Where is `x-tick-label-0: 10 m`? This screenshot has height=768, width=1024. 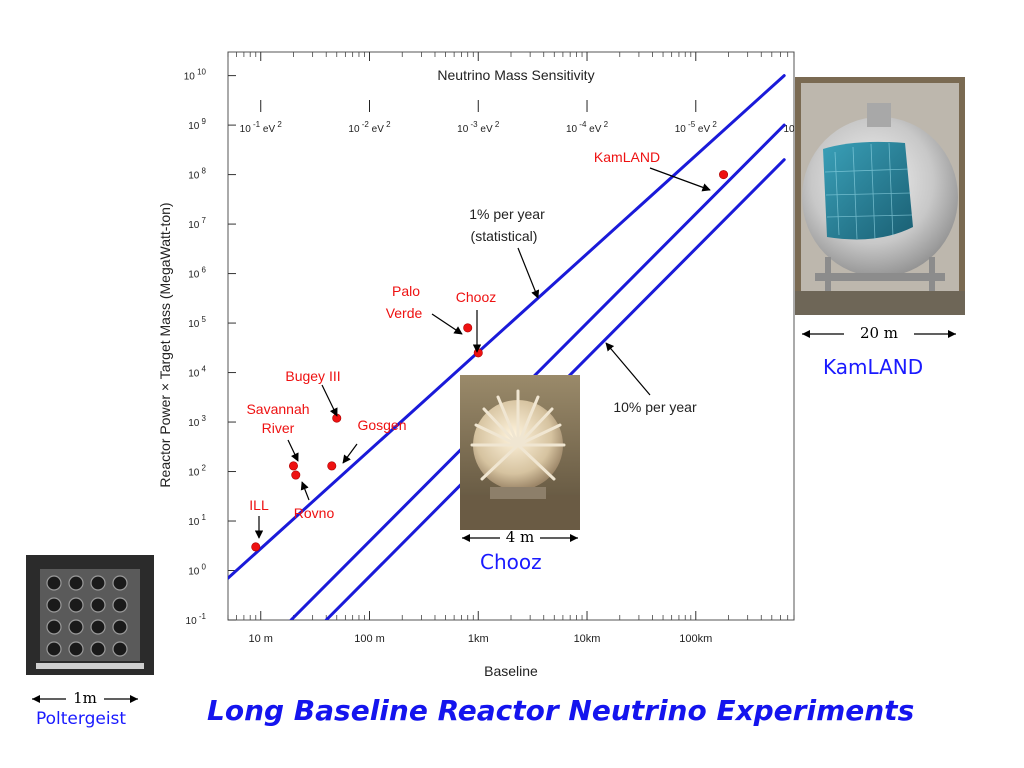 x-tick-label-0: 10 m is located at coordinates (261, 639).